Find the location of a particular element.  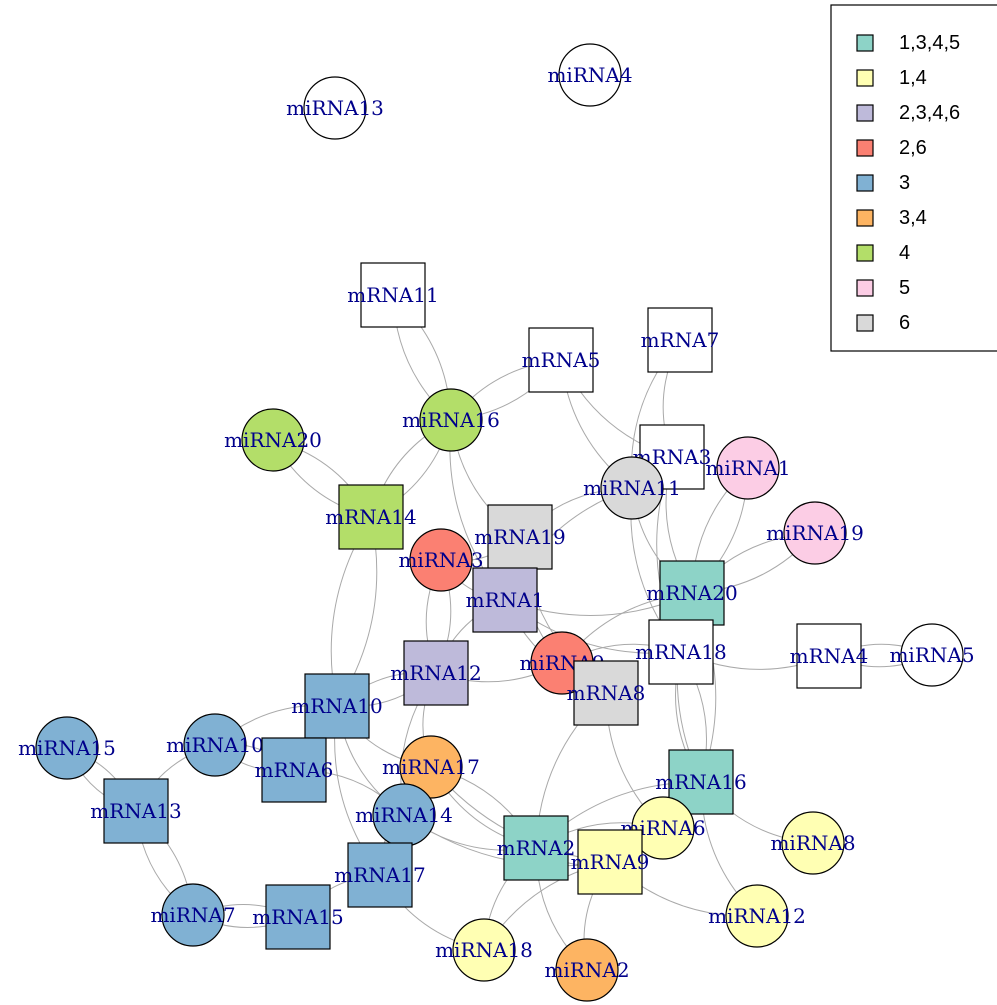

node-shape-mRNA10 is located at coordinates (337, 706).